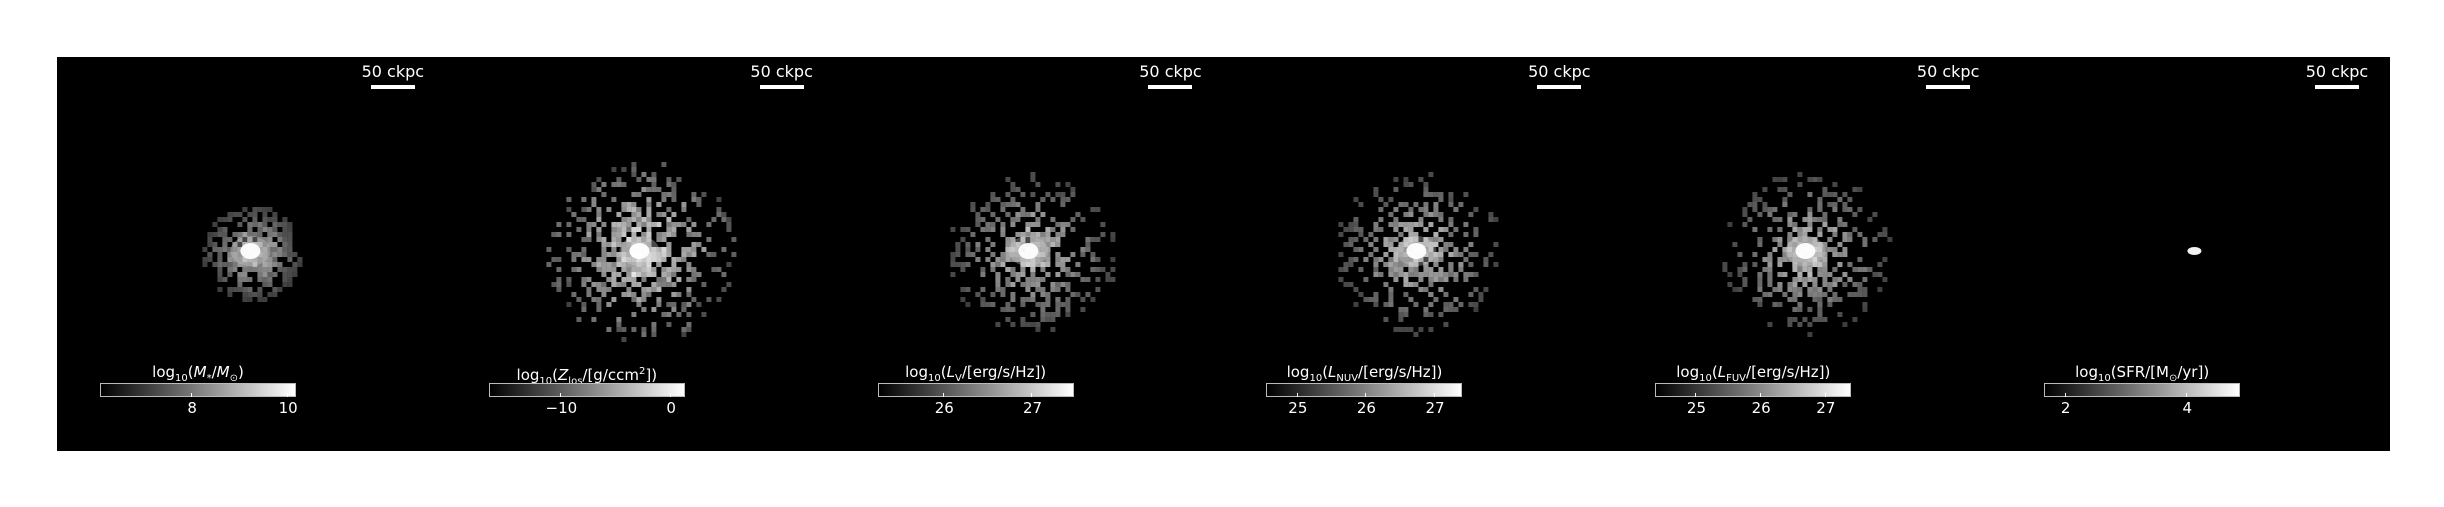  Describe the element at coordinates (976, 373) in the screenshot. I see `colorbar-label: log10(LV/[erg/s/Hz])` at that location.